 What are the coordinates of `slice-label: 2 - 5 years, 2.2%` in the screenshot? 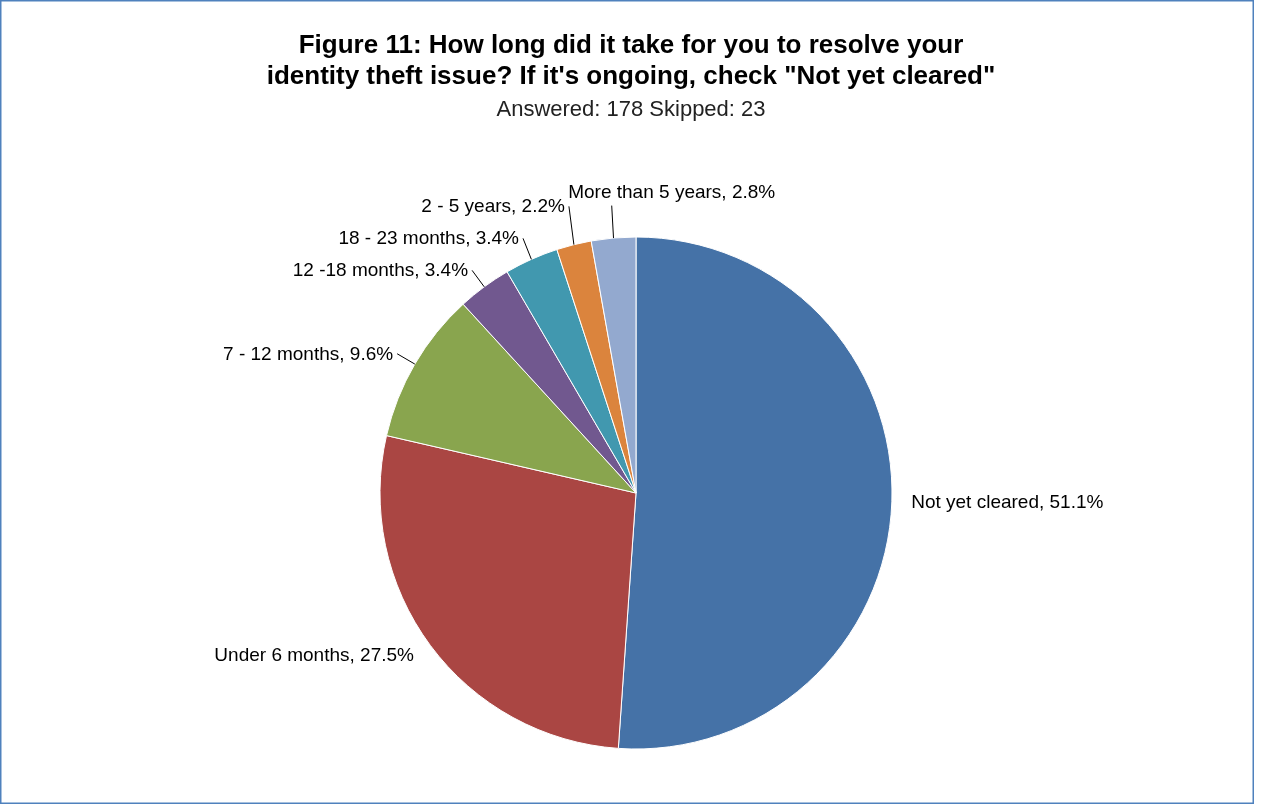 It's located at (493, 206).